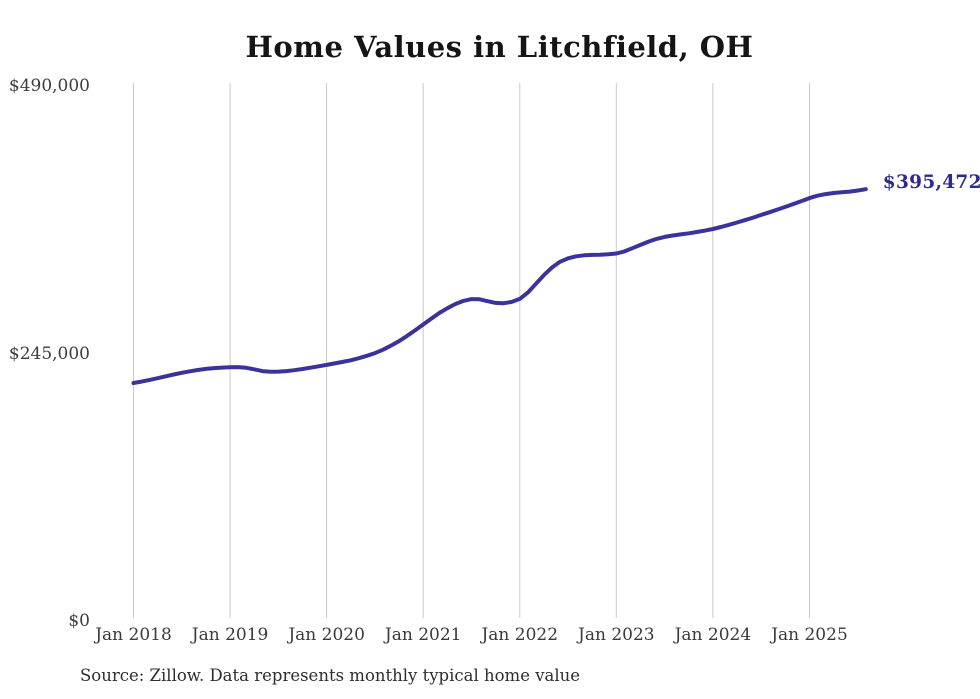 This screenshot has height=699, width=980. I want to click on x-axis-tick-jan-2019: Jan 2019, so click(230, 635).